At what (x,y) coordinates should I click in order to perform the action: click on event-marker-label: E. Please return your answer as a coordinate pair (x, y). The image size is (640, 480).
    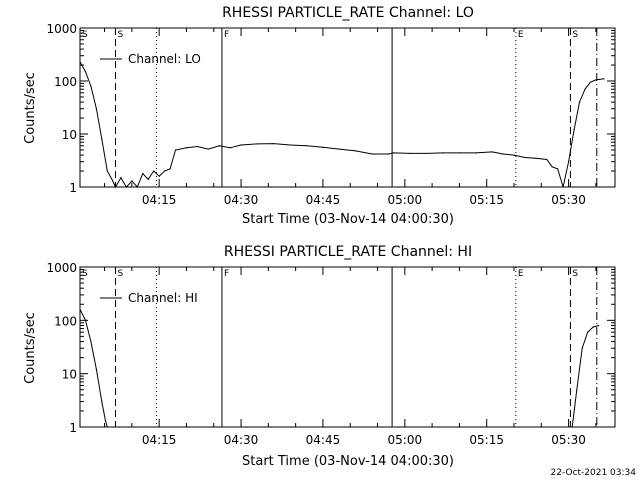
    Looking at the image, I should click on (521, 274).